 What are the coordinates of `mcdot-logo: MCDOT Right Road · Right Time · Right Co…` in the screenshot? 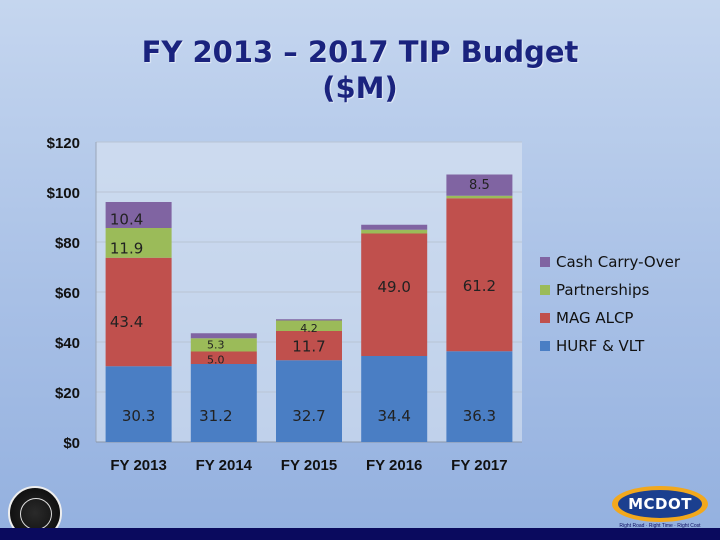 It's located at (660, 507).